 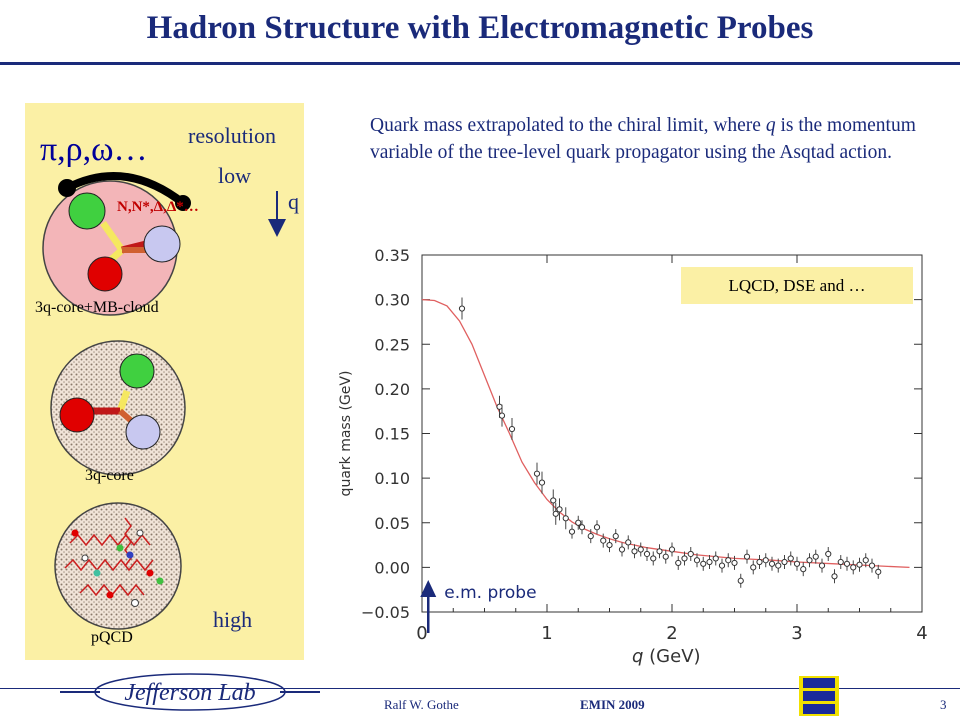 I want to click on page-number: 3, so click(x=943, y=704).